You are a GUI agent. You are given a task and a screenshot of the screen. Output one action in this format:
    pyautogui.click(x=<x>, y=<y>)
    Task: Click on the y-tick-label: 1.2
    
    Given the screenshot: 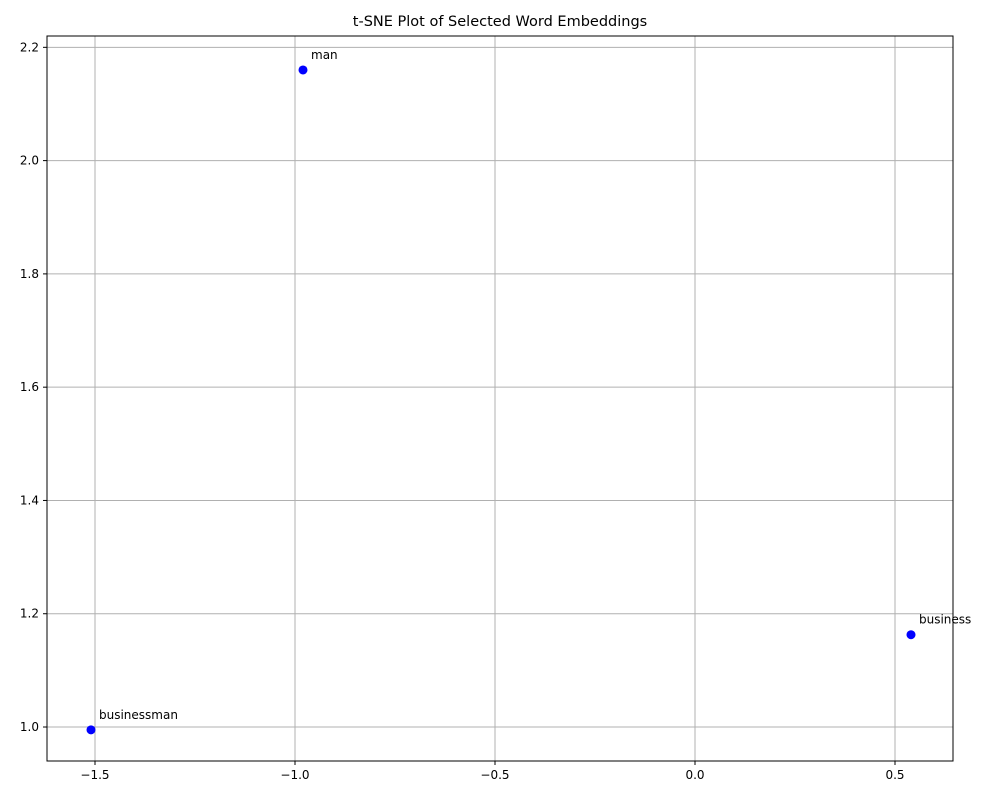 What is the action you would take?
    pyautogui.click(x=29, y=614)
    